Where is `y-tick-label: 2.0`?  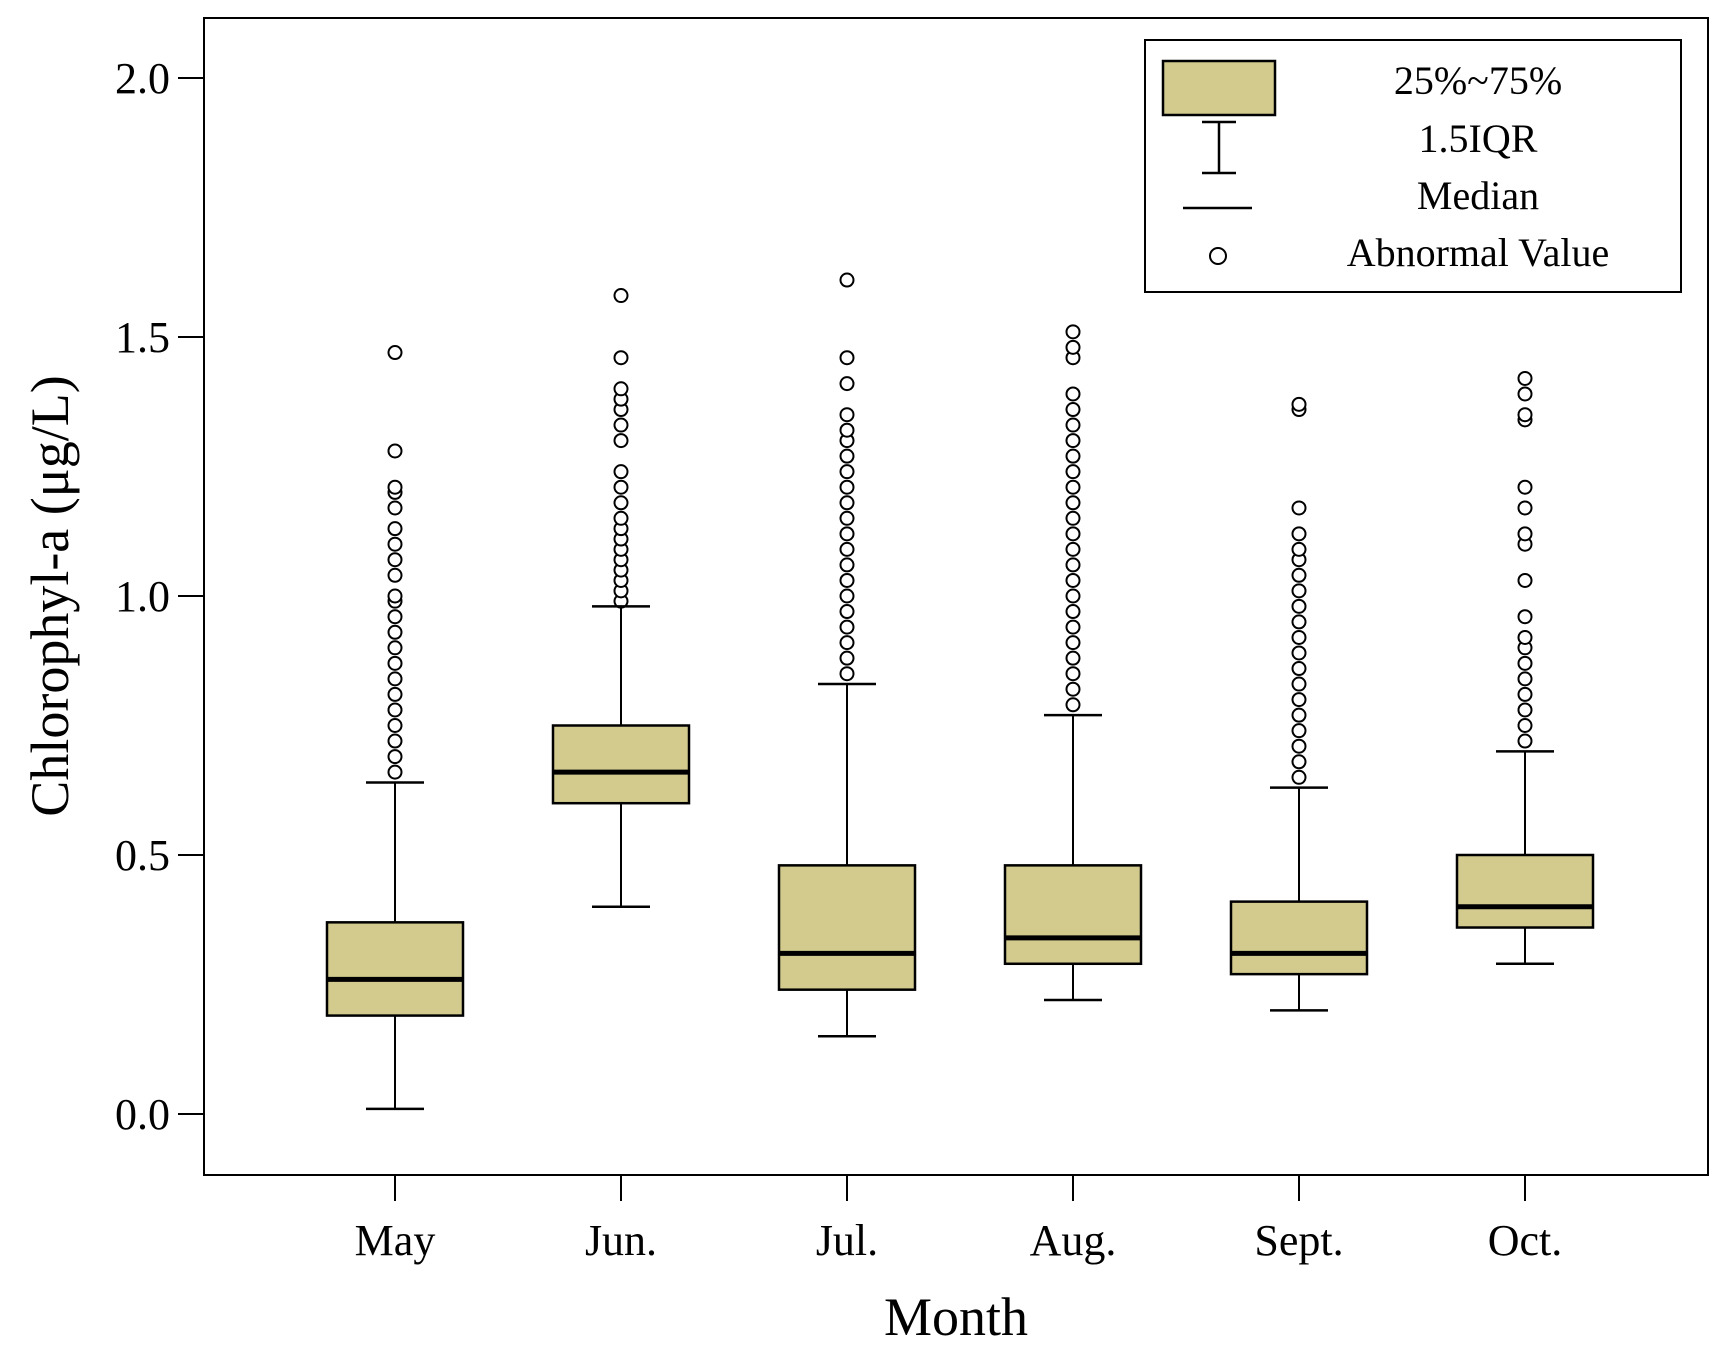
y-tick-label: 2.0 is located at coordinates (142, 78).